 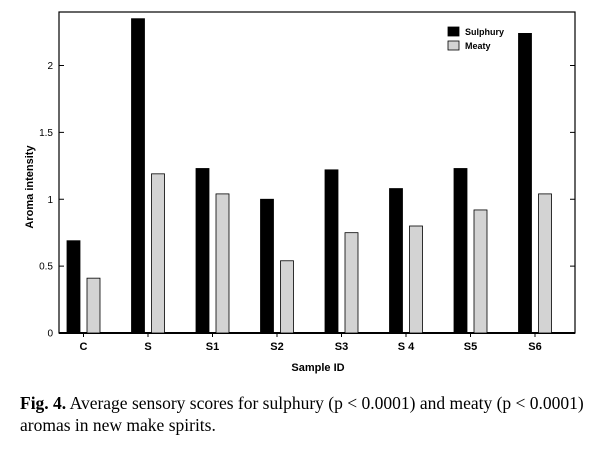 I want to click on x-tick-label: S2, so click(x=276, y=347).